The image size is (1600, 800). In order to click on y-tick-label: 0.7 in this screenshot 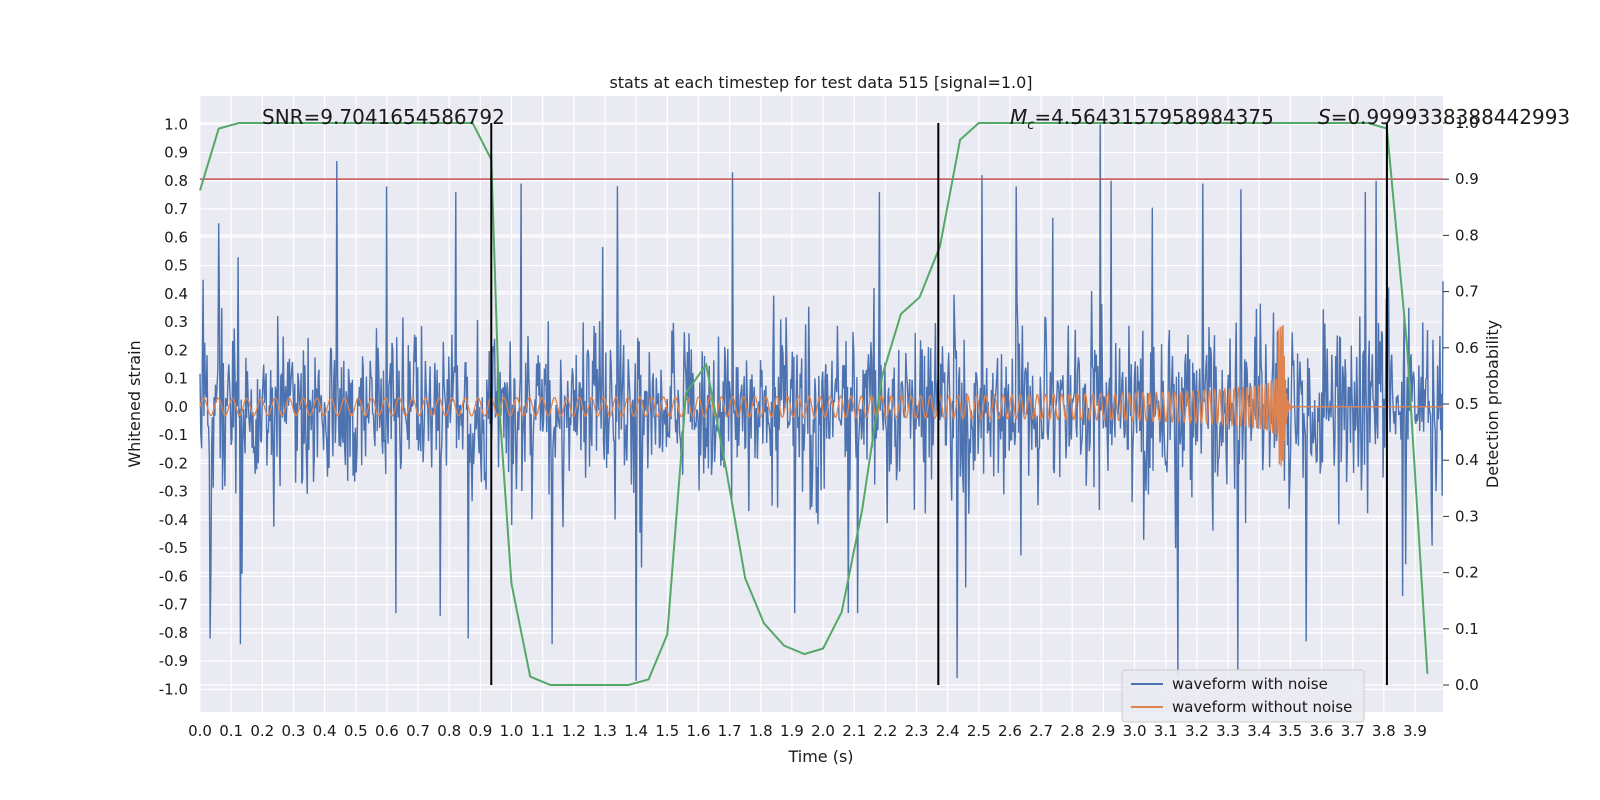, I will do `click(176, 209)`.